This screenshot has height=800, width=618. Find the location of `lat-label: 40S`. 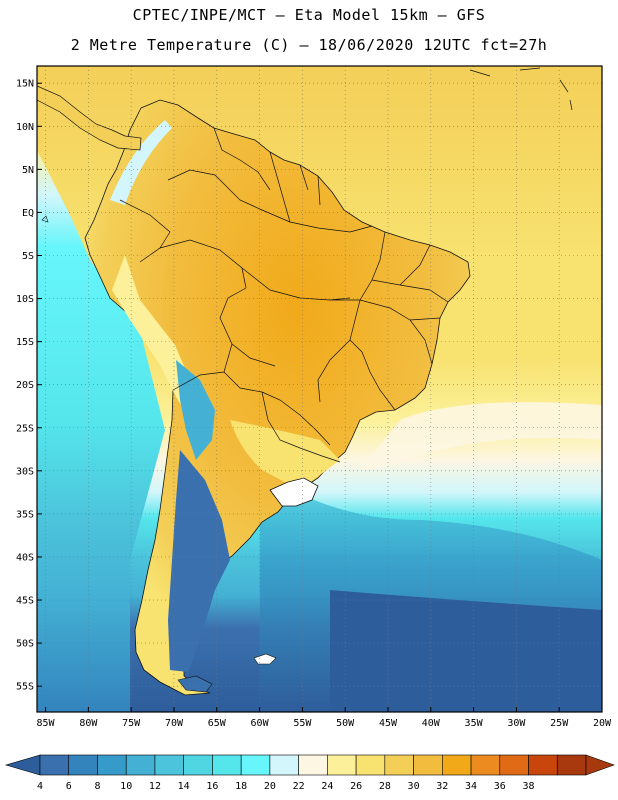

lat-label: 40S is located at coordinates (25, 557).